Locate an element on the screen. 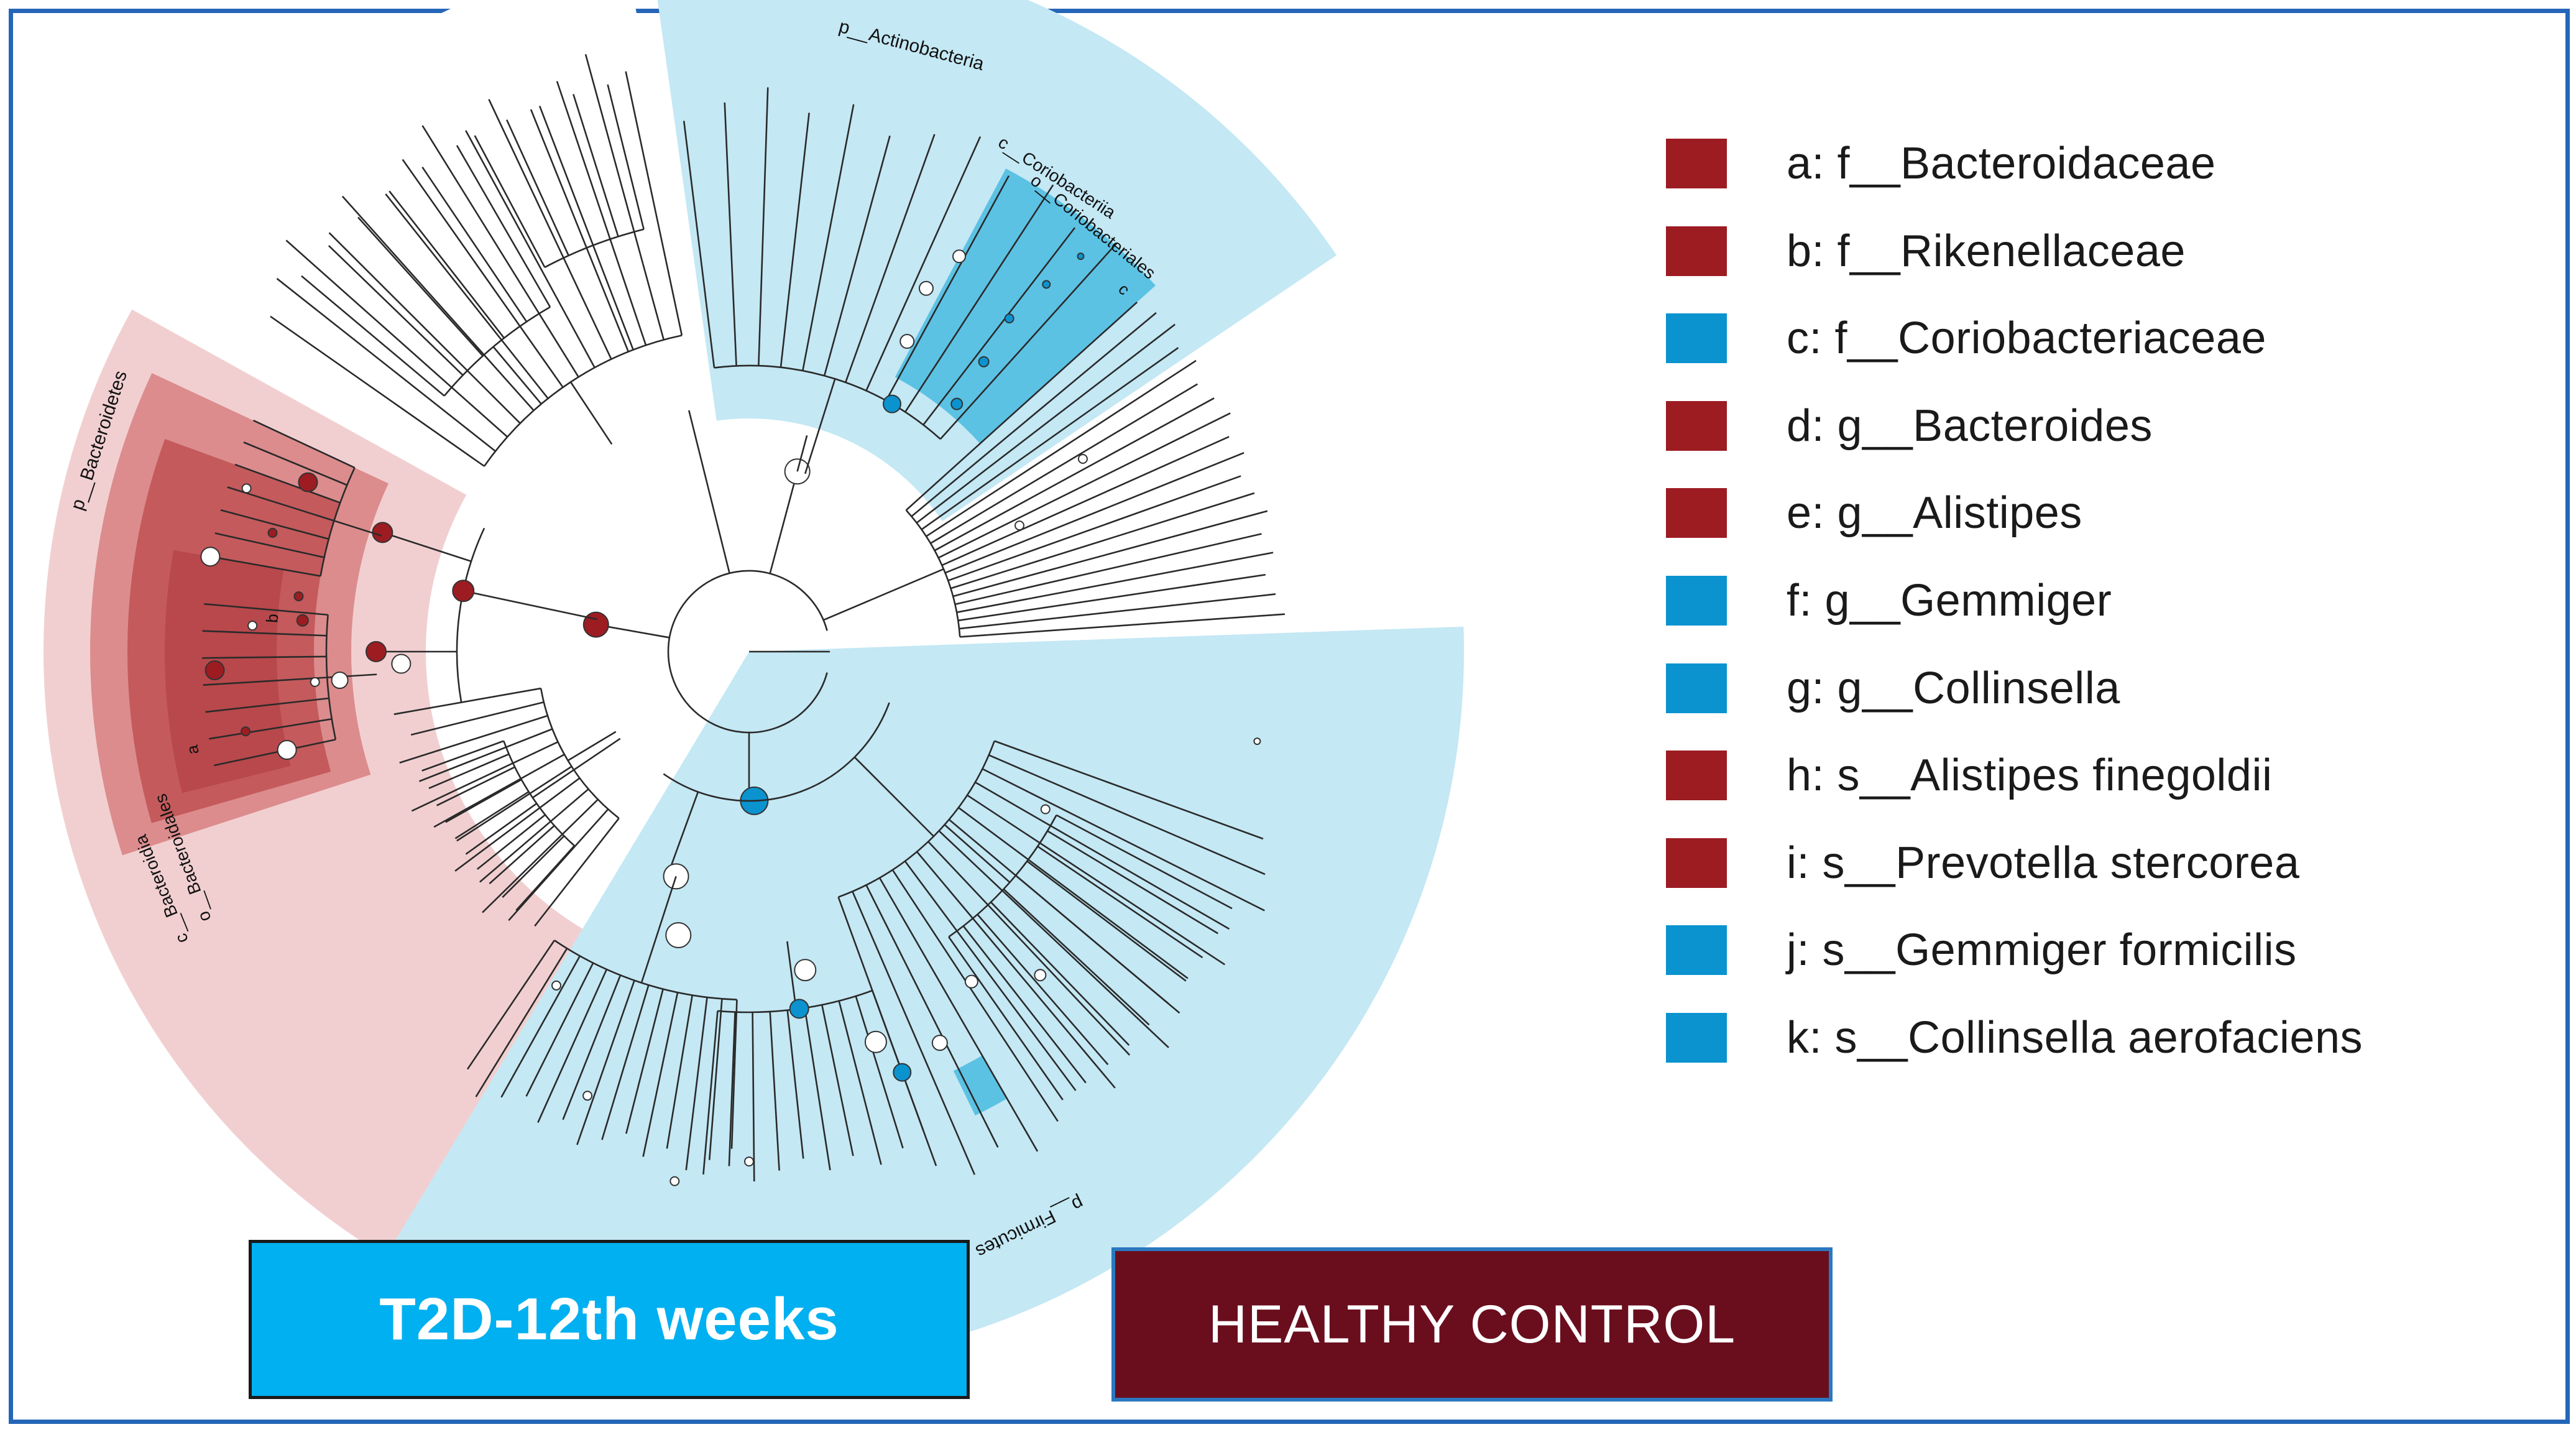 The height and width of the screenshot is (1432, 2576). legend-swatch-g is located at coordinates (1696, 688).